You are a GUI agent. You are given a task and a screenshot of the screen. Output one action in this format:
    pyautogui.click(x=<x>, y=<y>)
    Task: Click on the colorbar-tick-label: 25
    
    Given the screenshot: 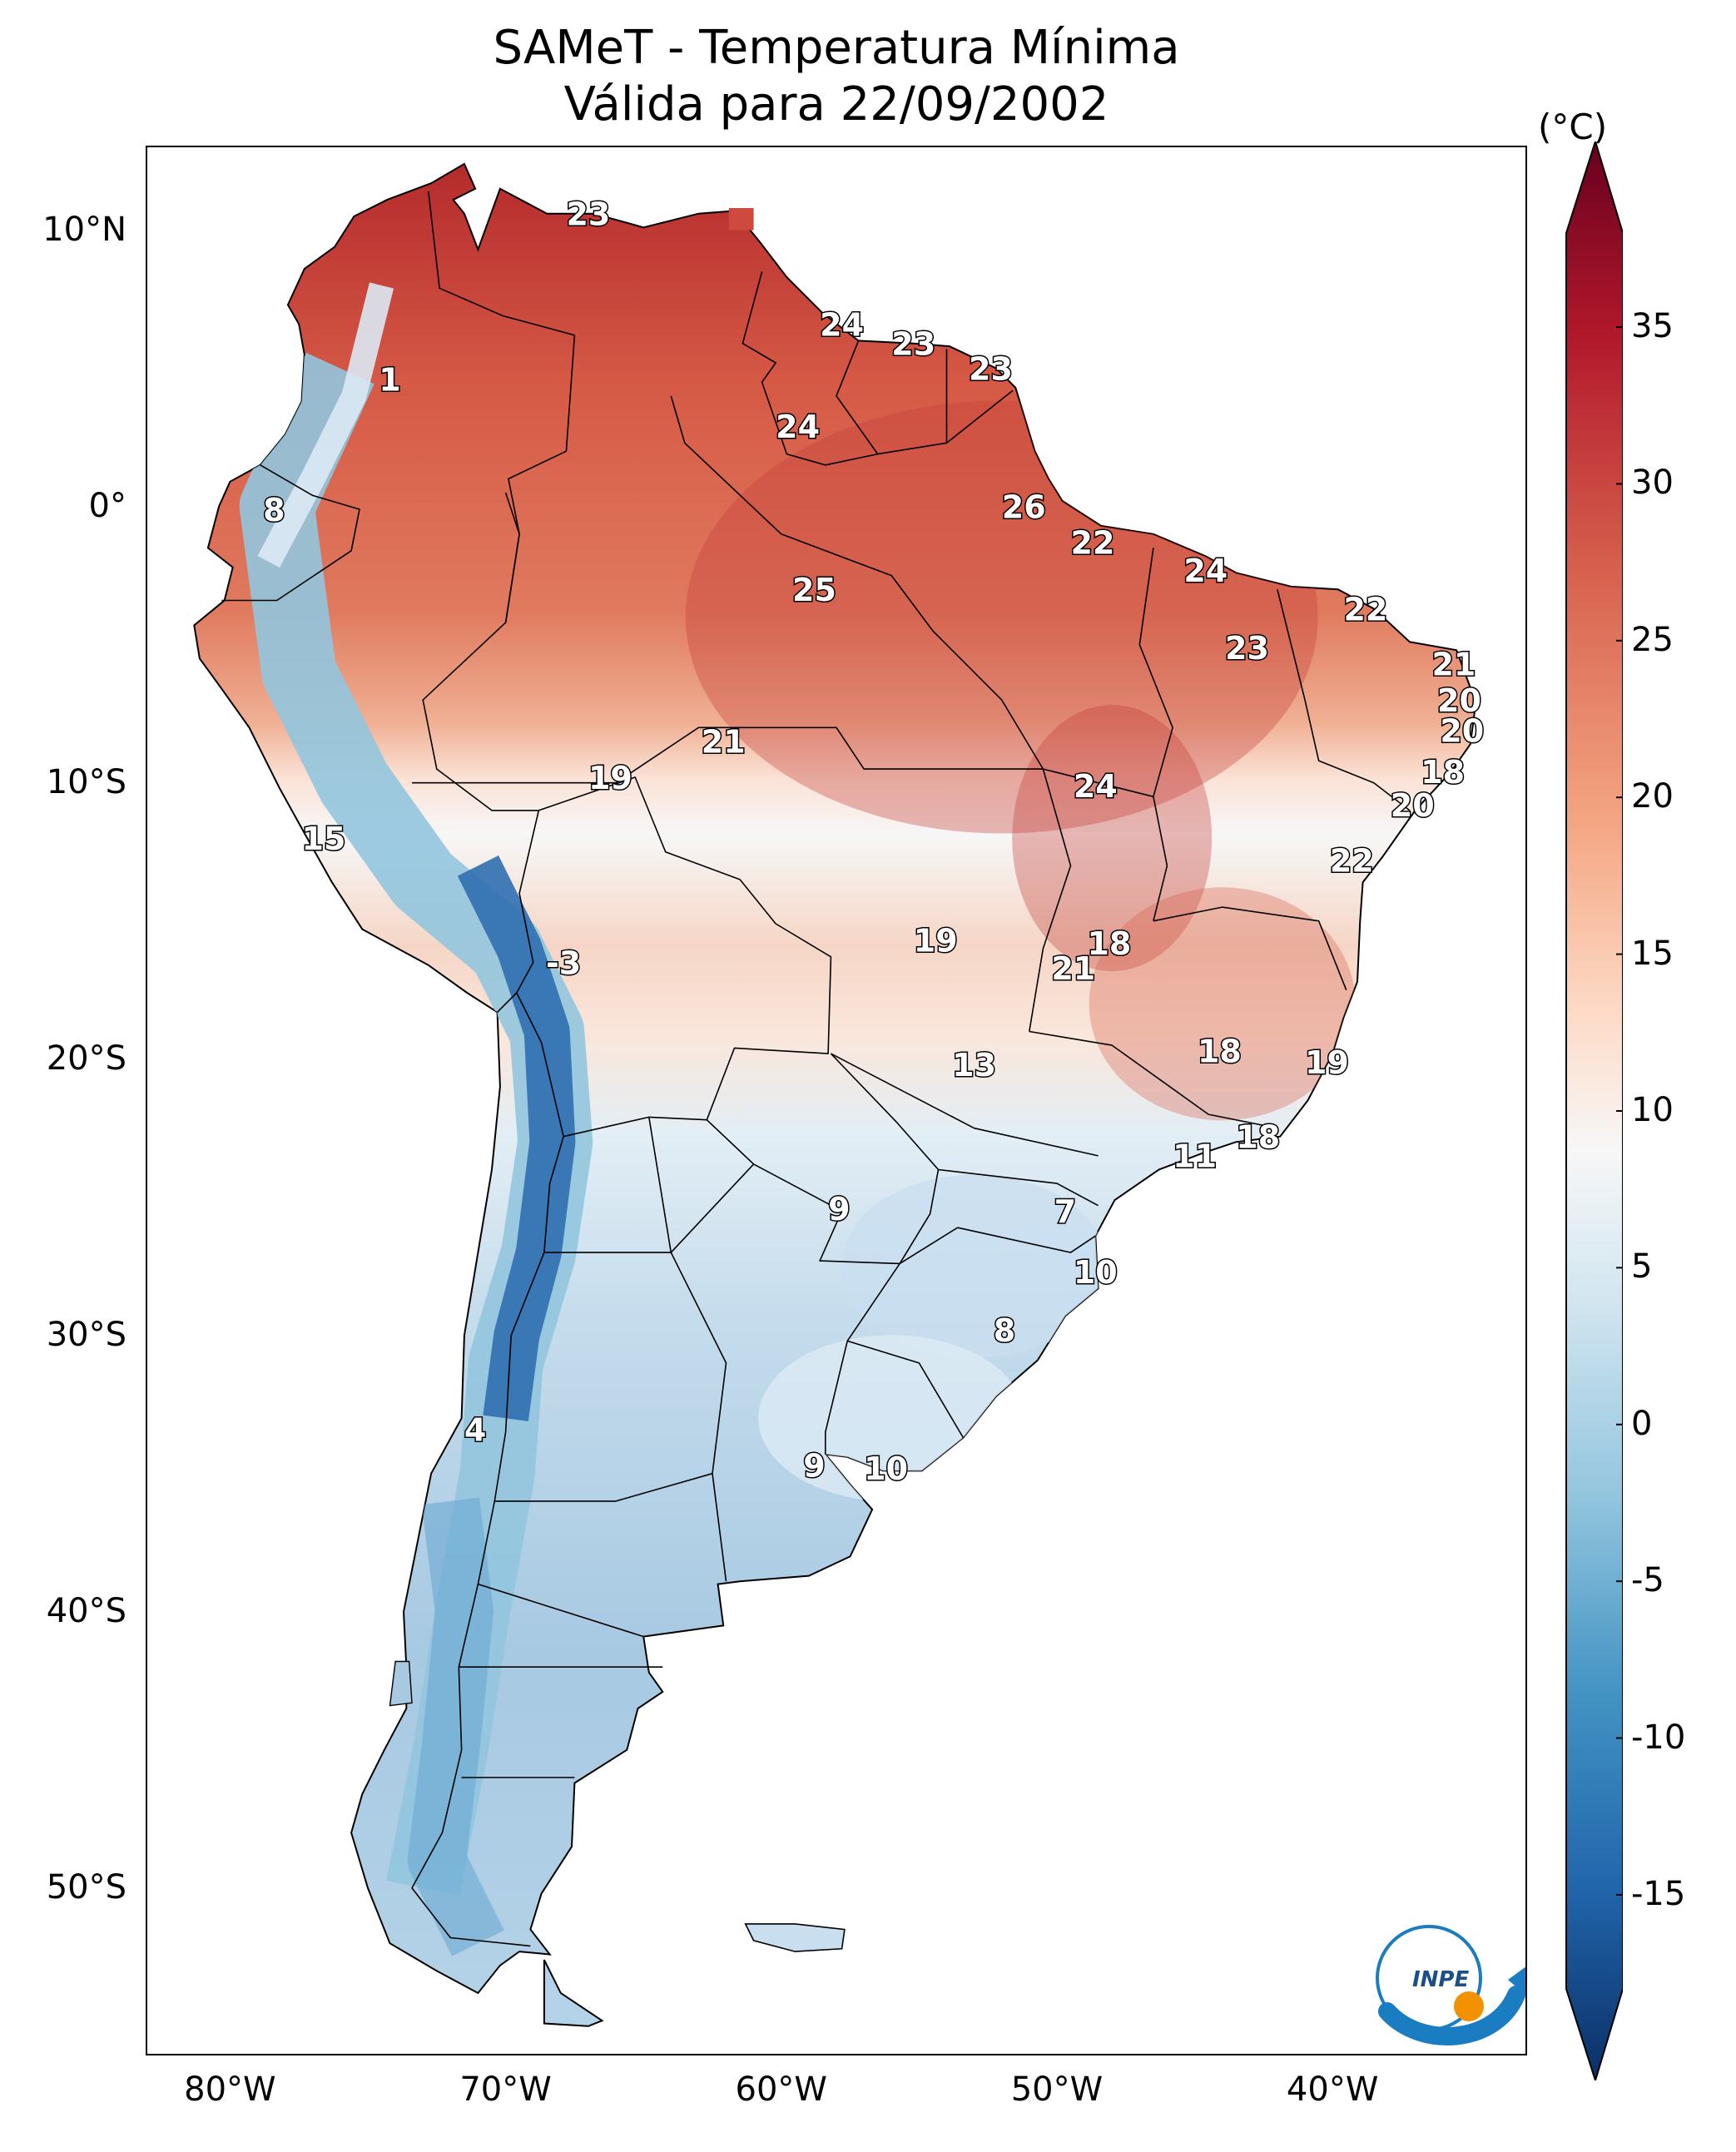 What is the action you would take?
    pyautogui.click(x=1652, y=639)
    